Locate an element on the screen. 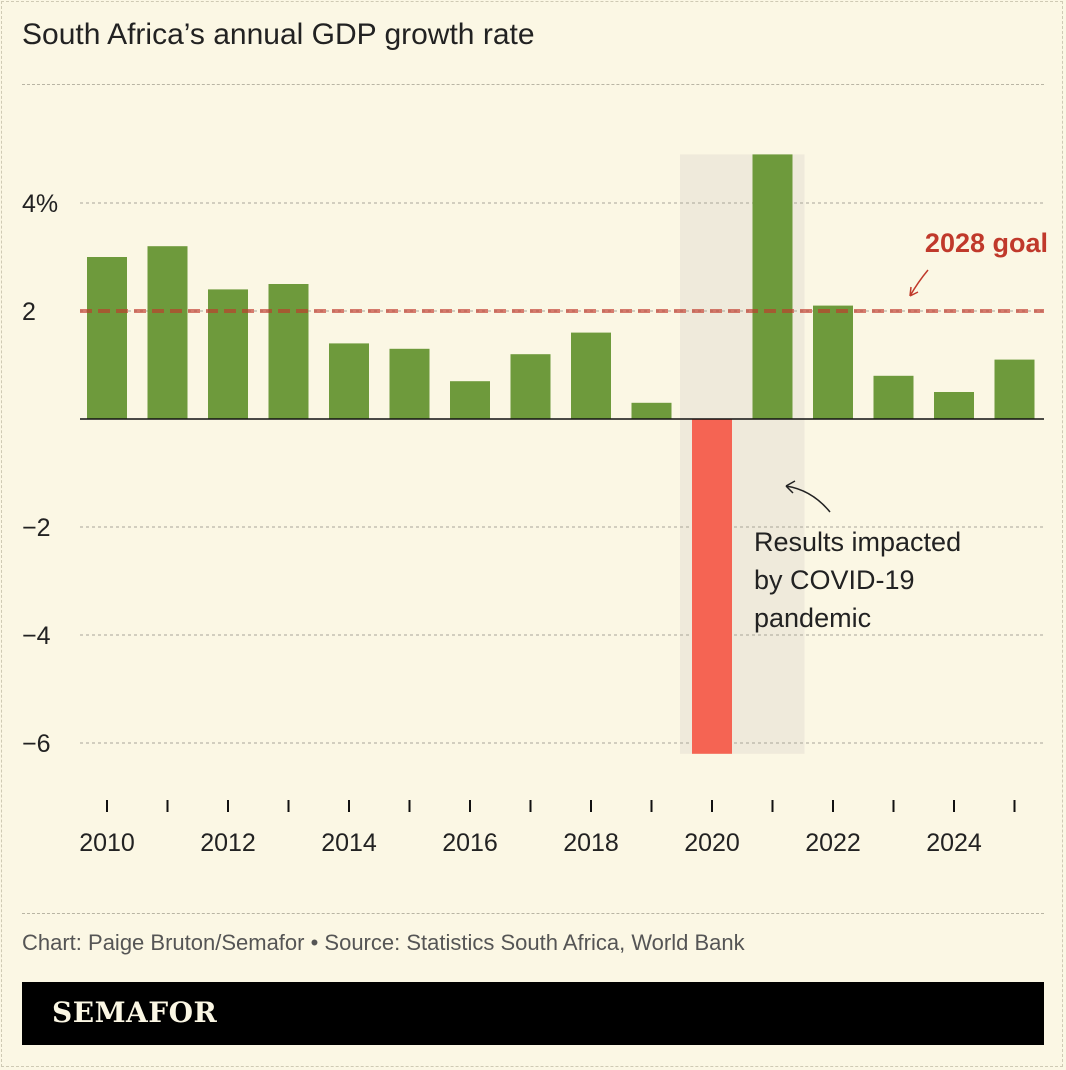  bar-2018 is located at coordinates (591, 375).